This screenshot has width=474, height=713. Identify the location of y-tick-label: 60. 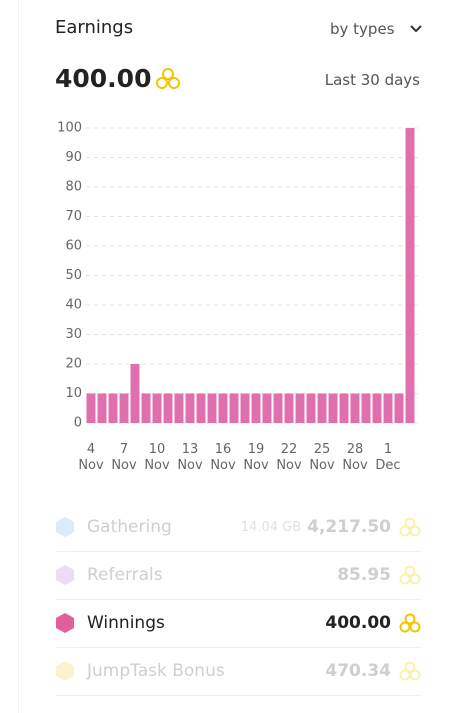
(73, 246).